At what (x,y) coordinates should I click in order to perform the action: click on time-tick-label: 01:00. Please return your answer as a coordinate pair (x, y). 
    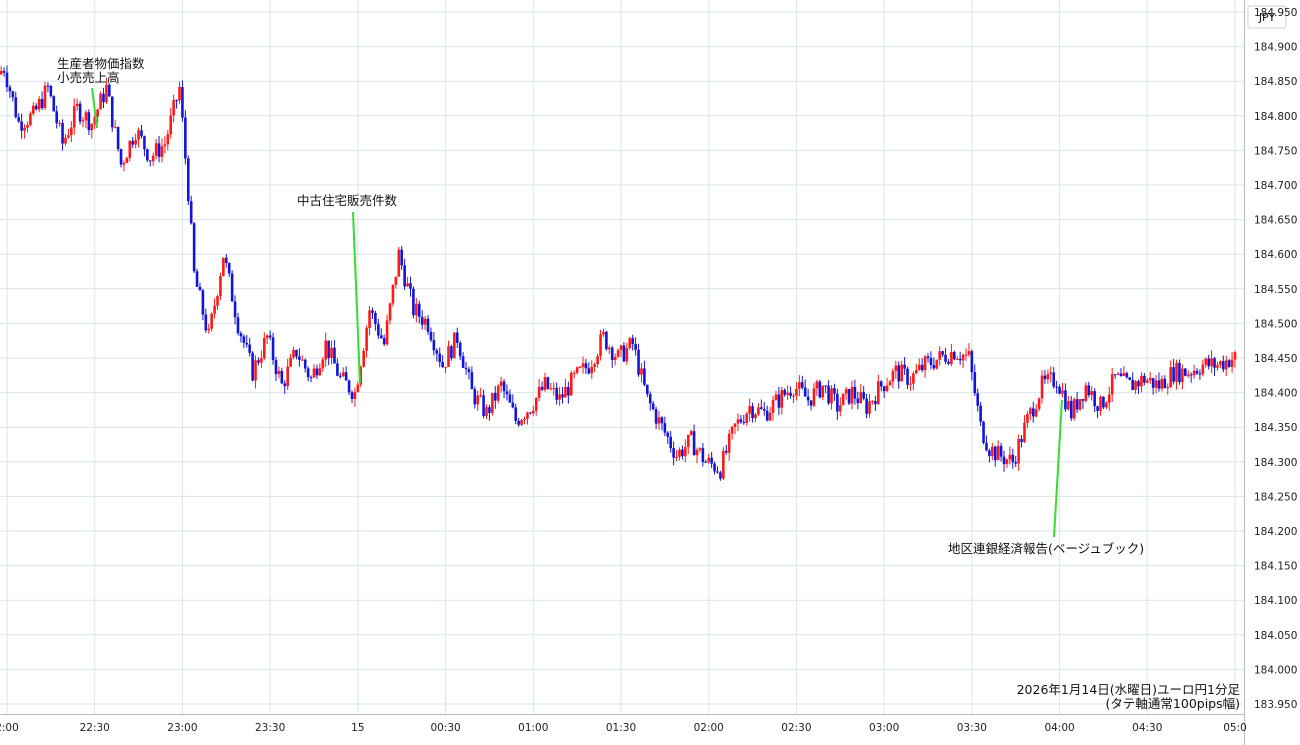
    Looking at the image, I should click on (533, 728).